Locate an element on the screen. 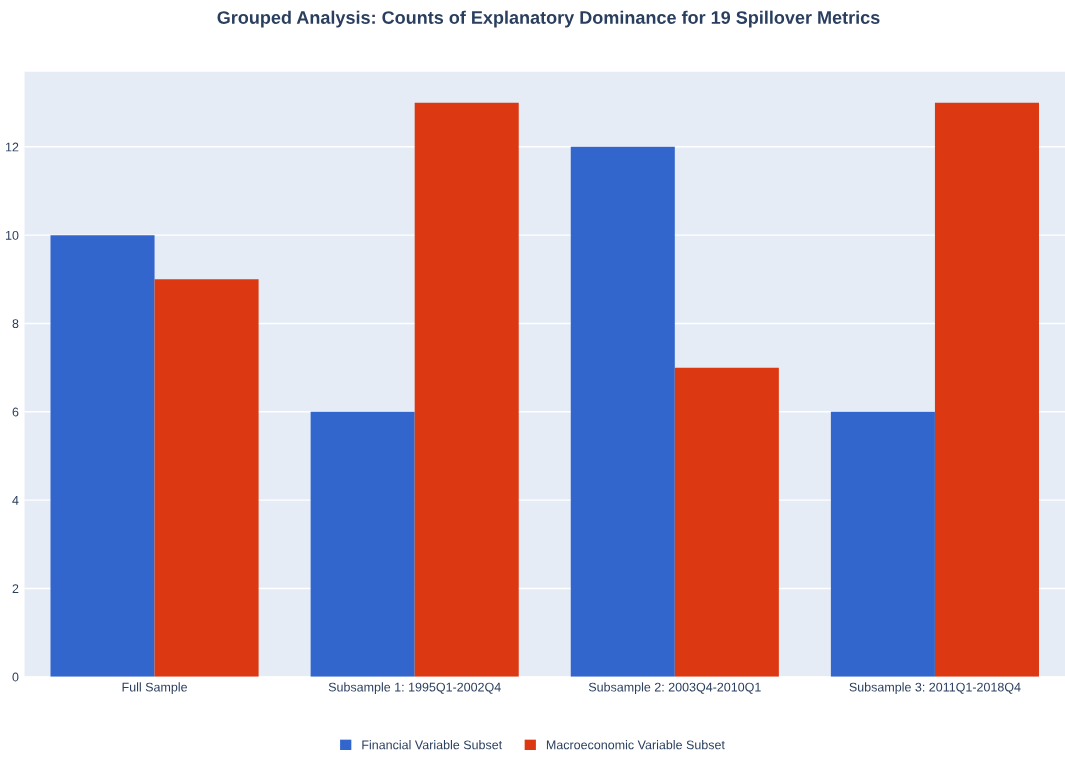 This screenshot has width=1065, height=763. x-tick-label: Subsample 1: 1995Q1-2002Q4 is located at coordinates (414, 688).